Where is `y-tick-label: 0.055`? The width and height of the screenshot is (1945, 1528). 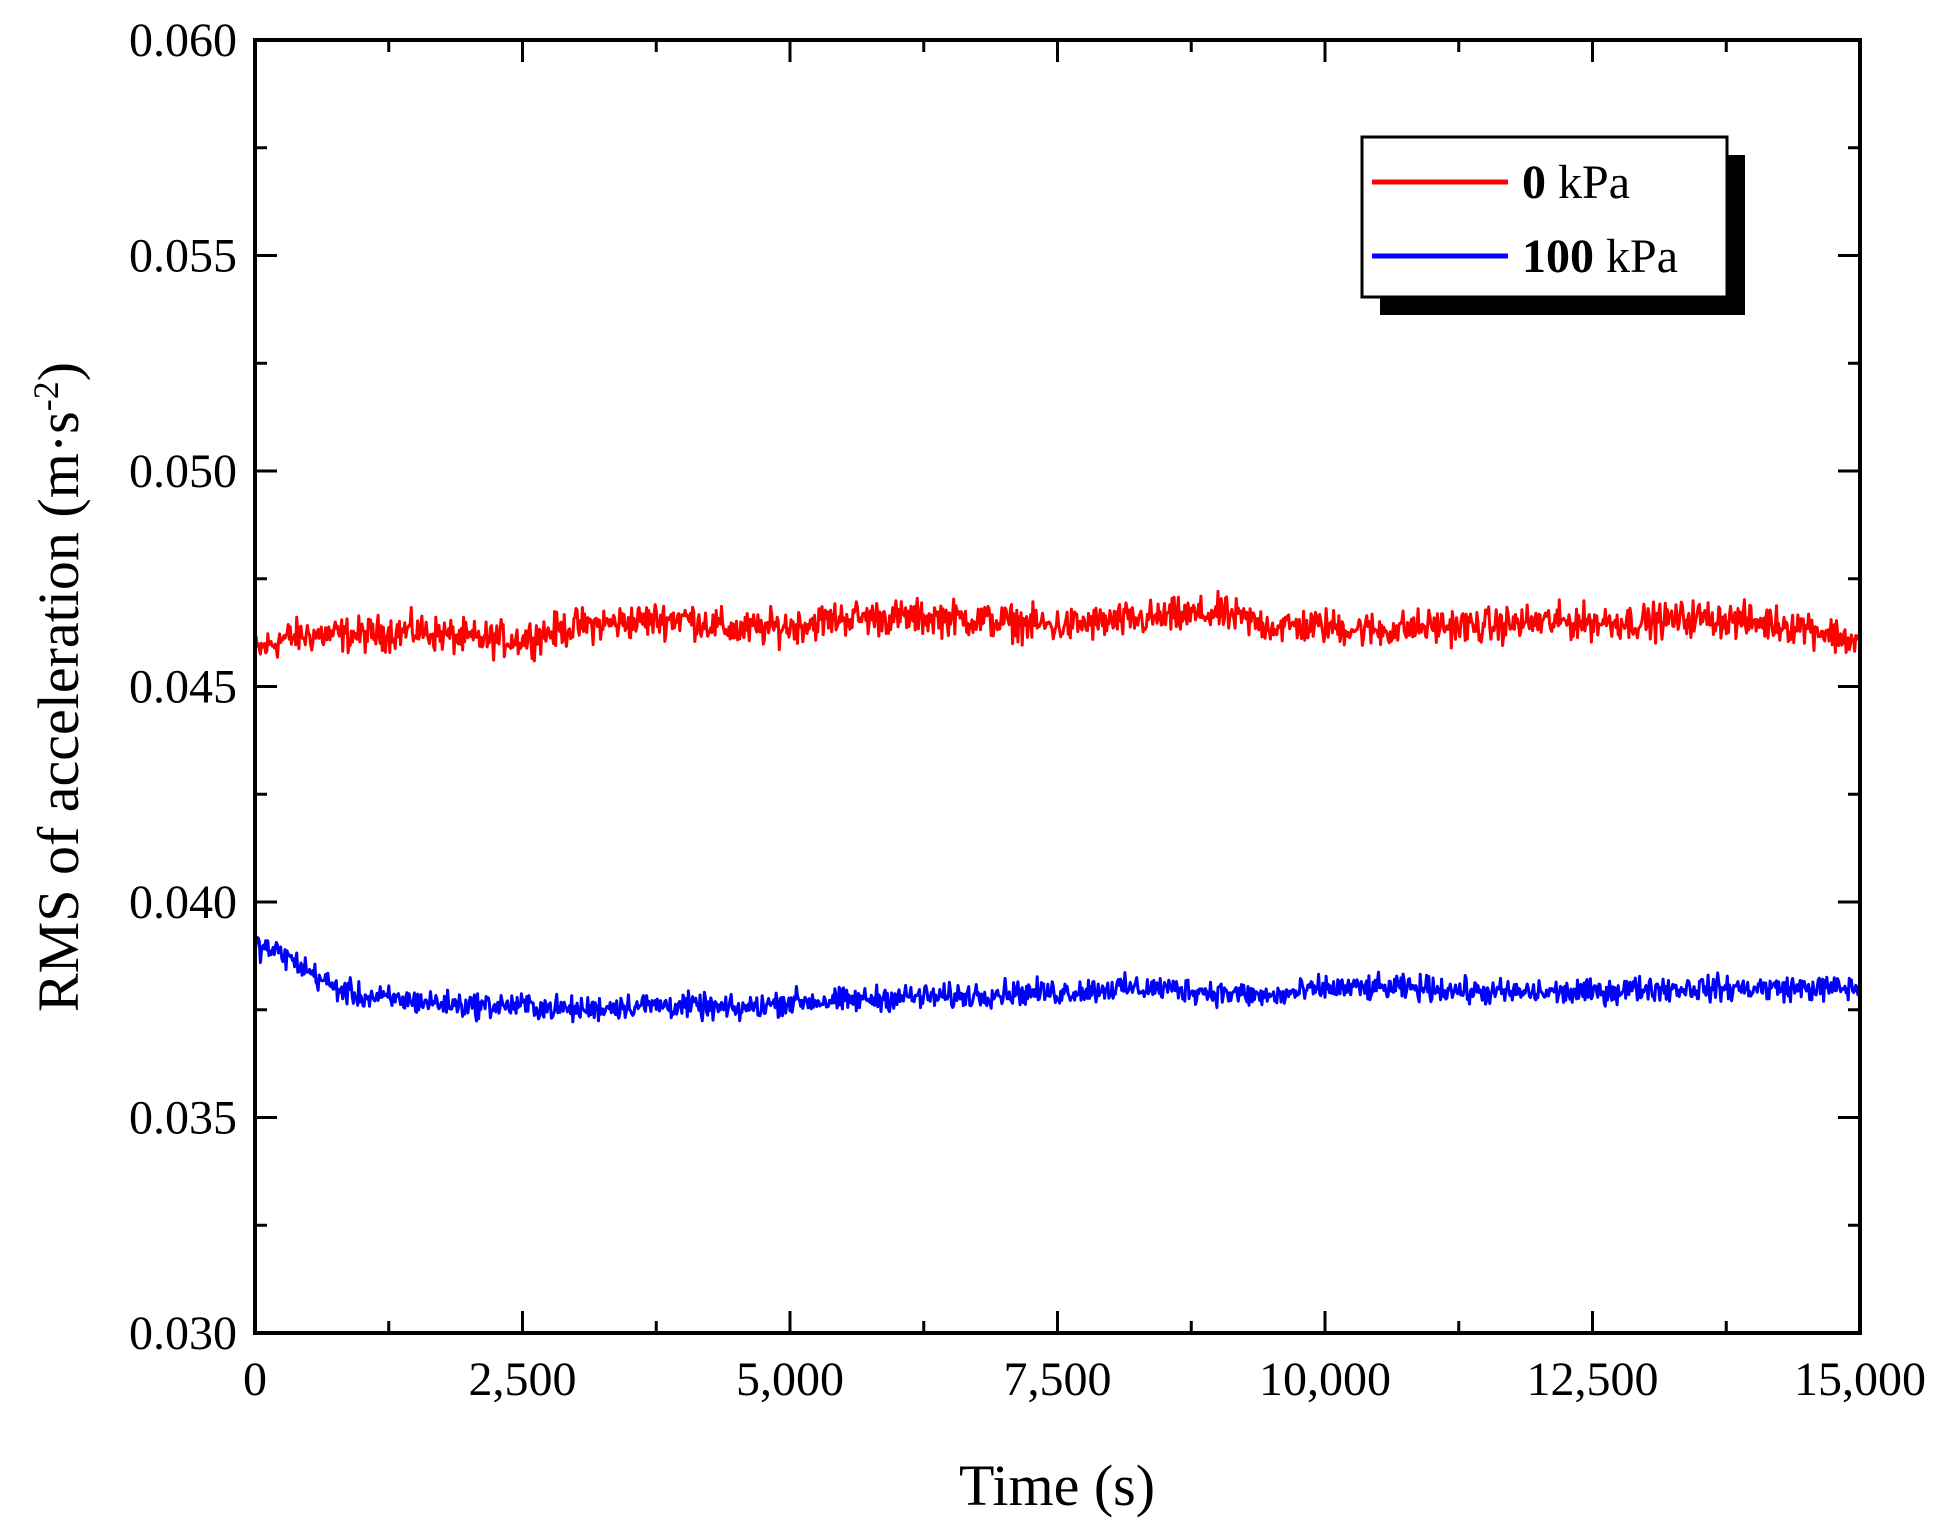
y-tick-label: 0.055 is located at coordinates (183, 256).